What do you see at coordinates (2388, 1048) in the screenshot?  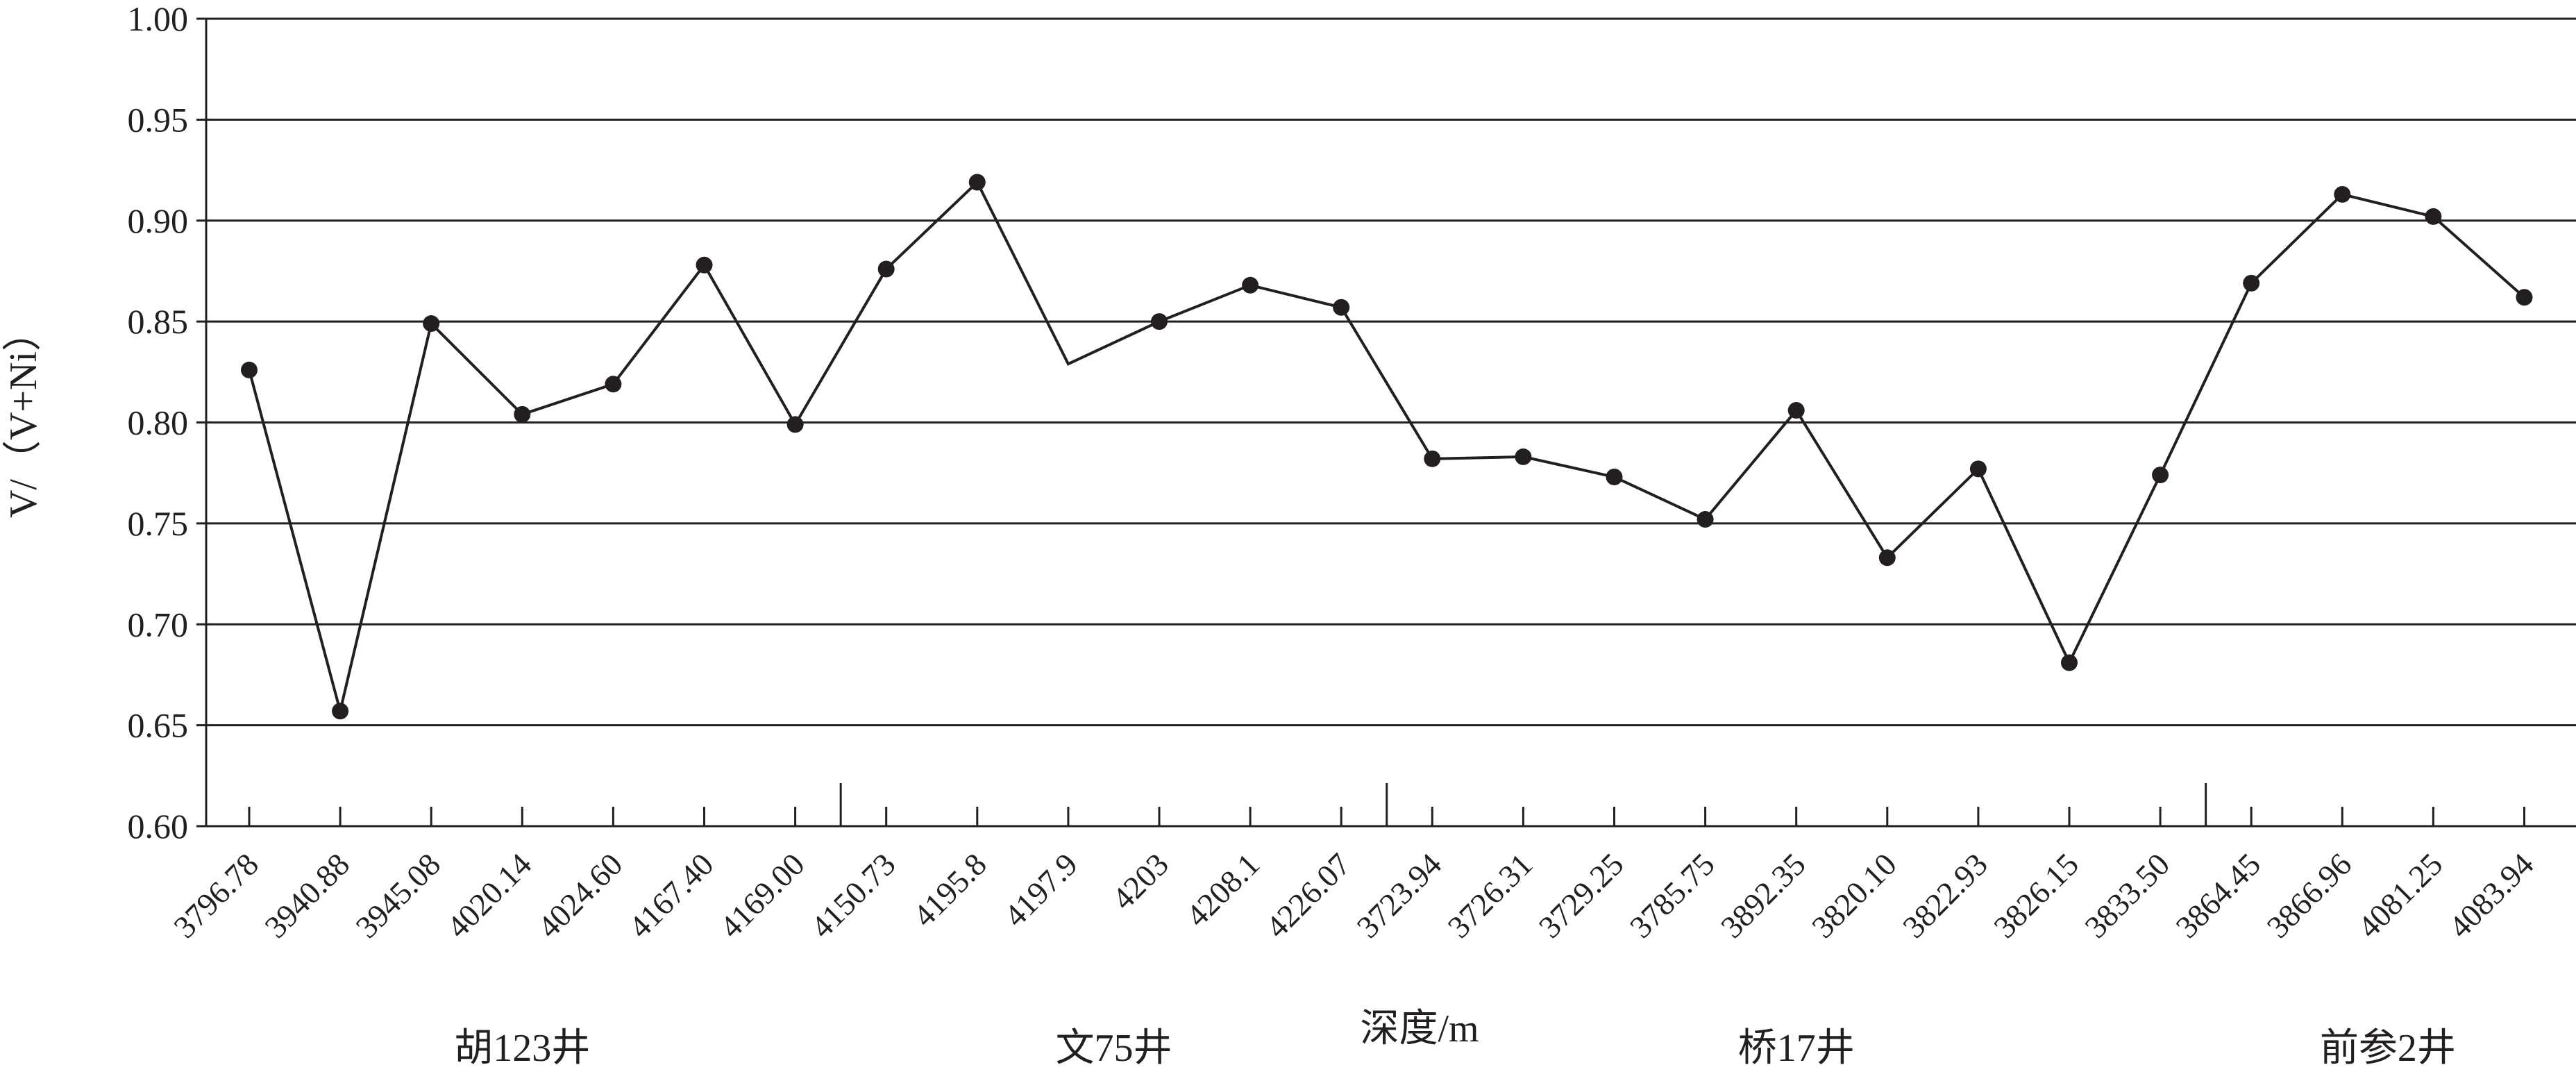 I see `group-label: 前参2井` at bounding box center [2388, 1048].